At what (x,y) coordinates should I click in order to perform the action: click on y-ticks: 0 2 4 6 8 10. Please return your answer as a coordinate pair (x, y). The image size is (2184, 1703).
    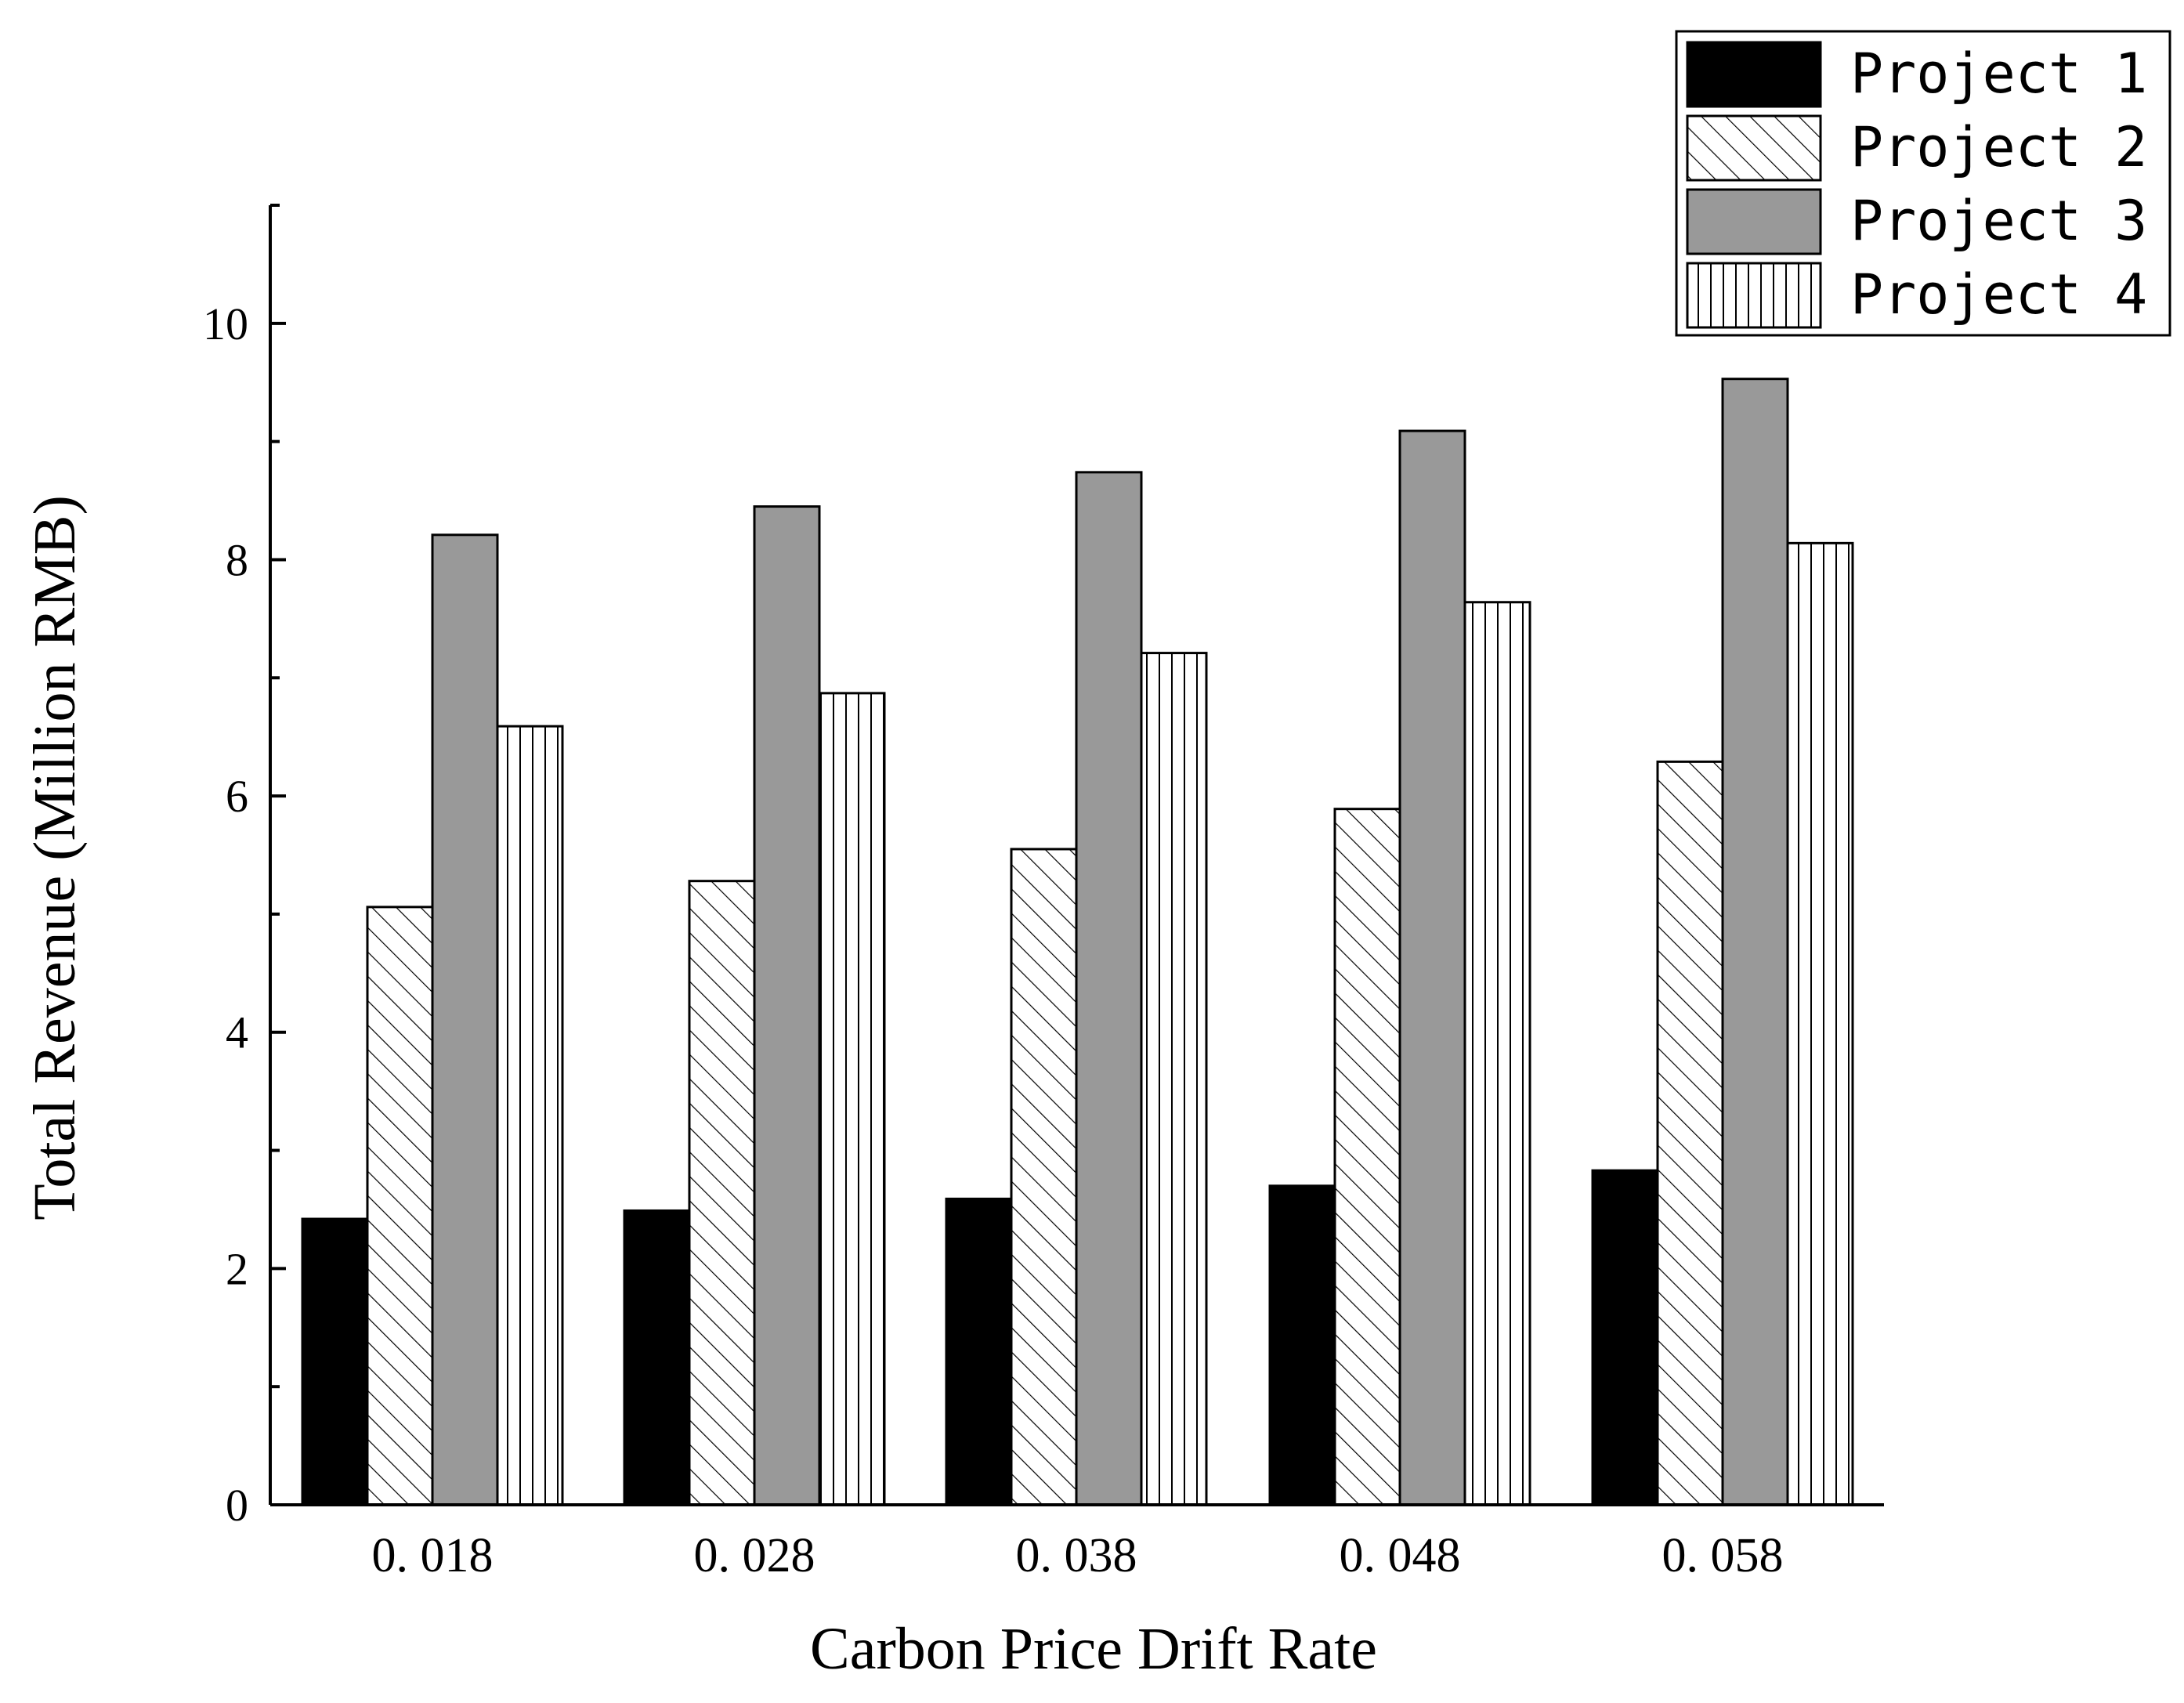
    Looking at the image, I should click on (244, 867).